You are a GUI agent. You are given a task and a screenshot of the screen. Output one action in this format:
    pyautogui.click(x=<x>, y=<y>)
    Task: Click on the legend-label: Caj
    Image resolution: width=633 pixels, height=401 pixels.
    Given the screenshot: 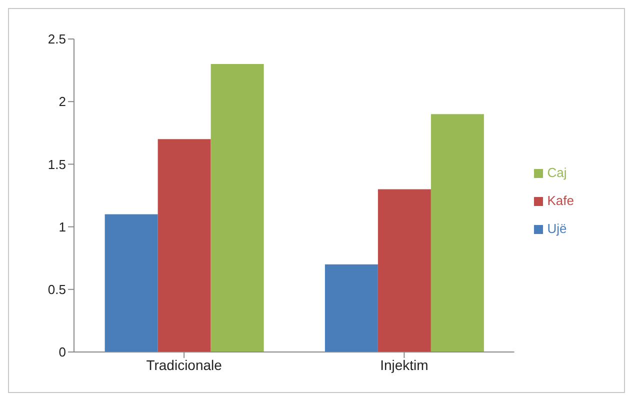 What is the action you would take?
    pyautogui.click(x=557, y=172)
    